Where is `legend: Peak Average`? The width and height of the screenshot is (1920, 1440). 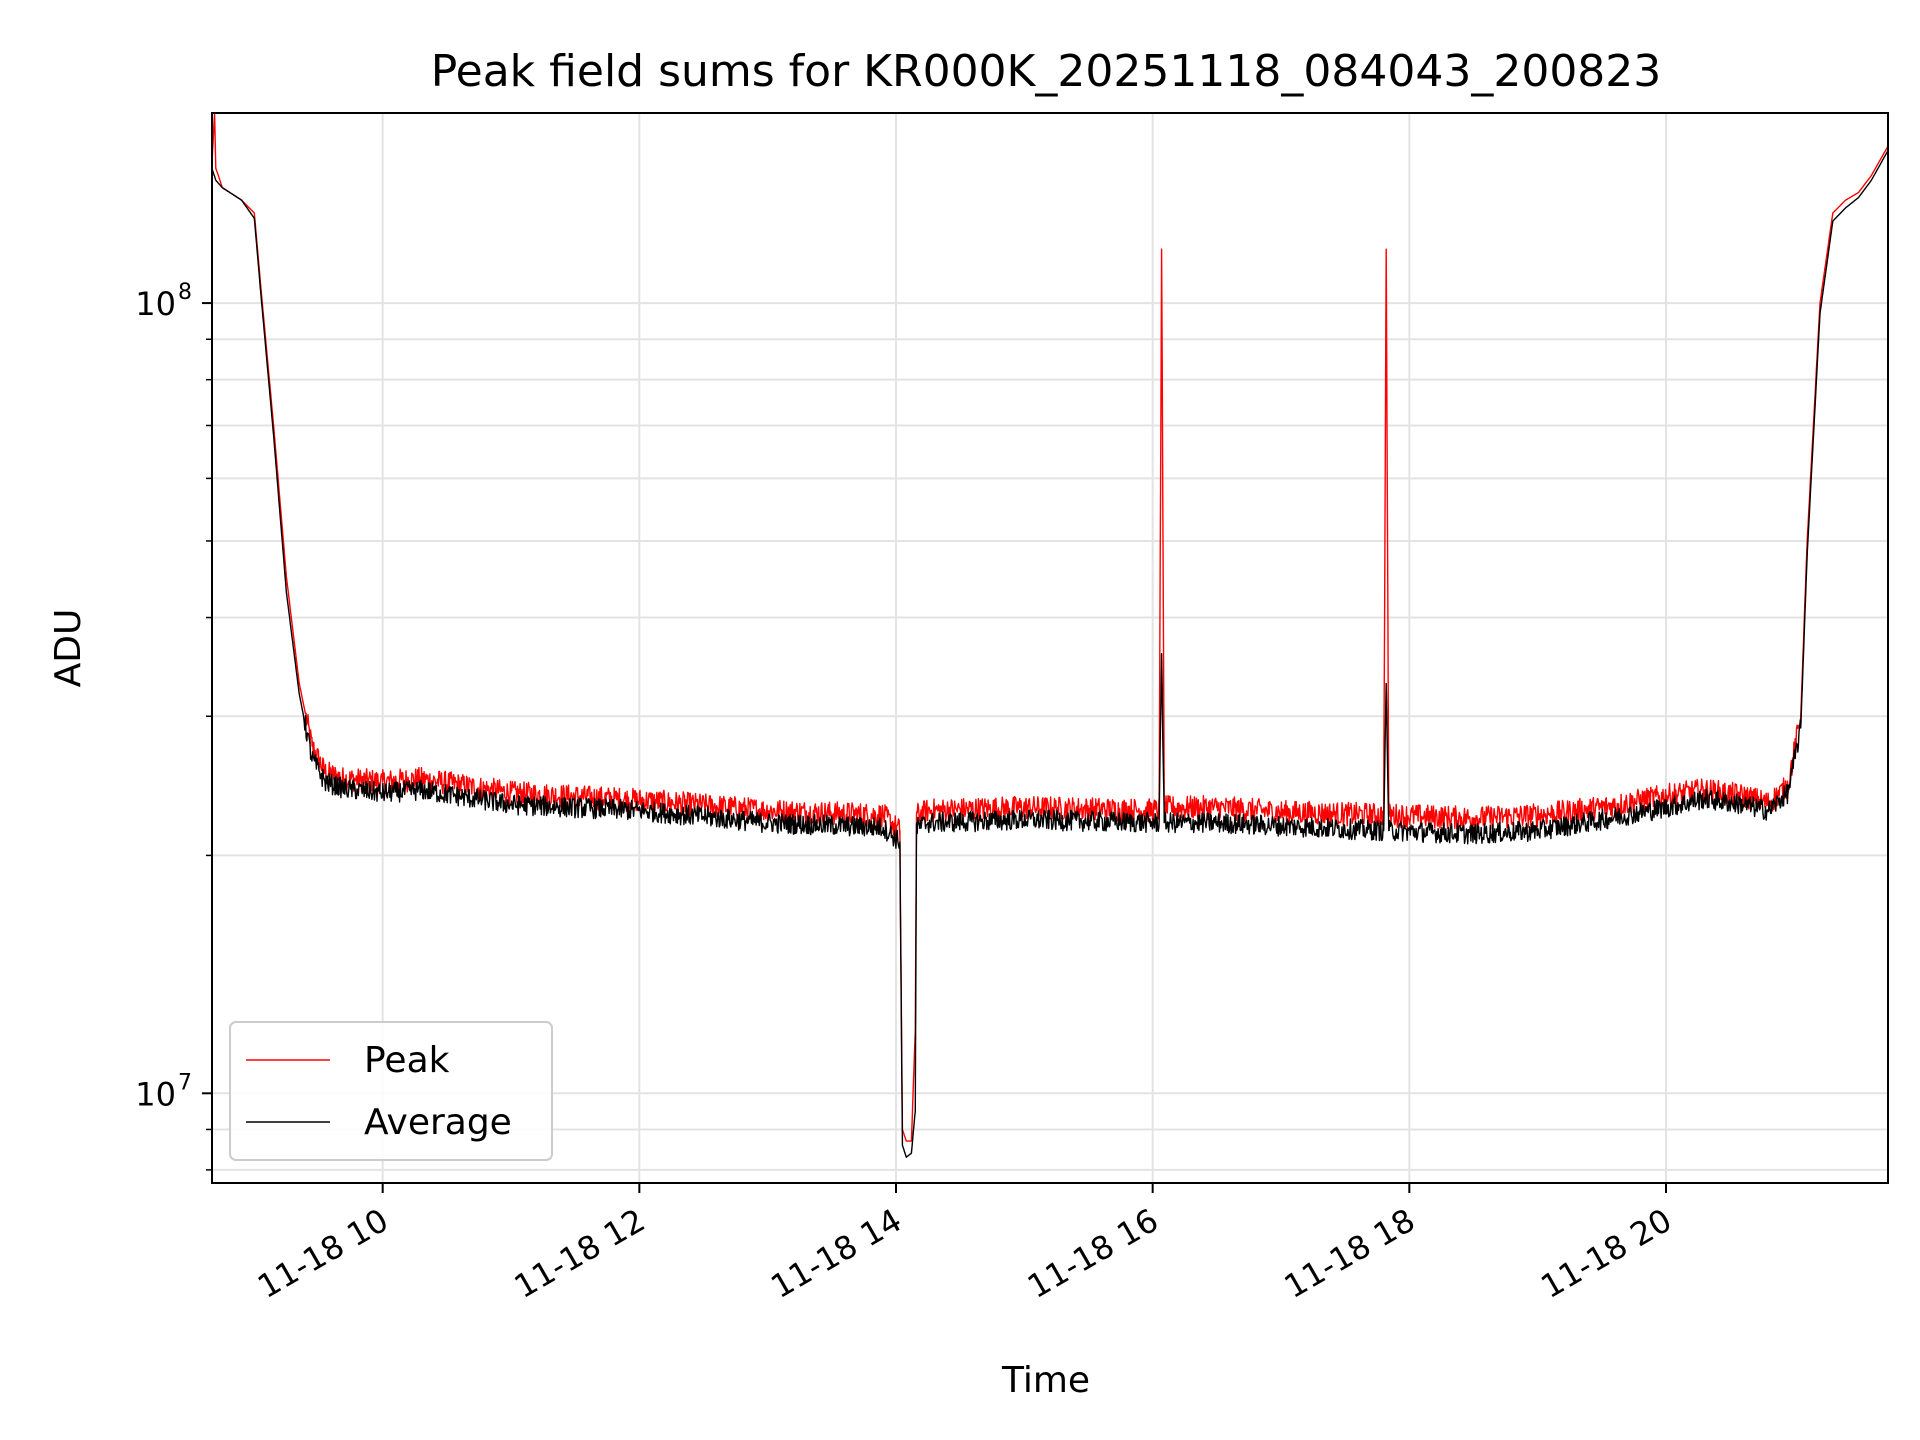 legend: Peak Average is located at coordinates (391, 1091).